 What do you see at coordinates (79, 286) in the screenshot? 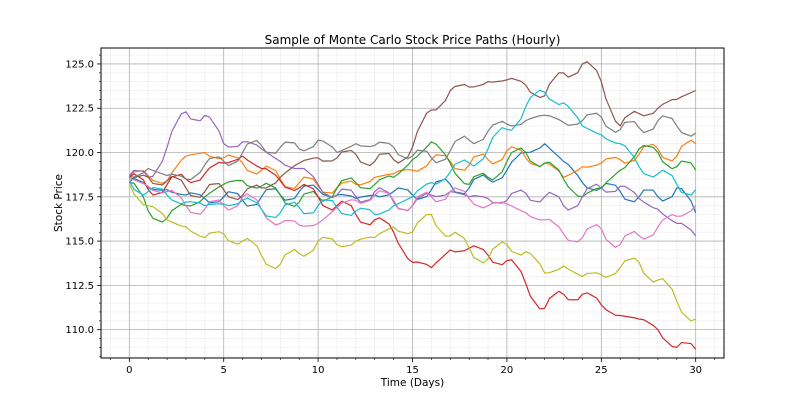
I see `y-tick-label: 112.5` at bounding box center [79, 286].